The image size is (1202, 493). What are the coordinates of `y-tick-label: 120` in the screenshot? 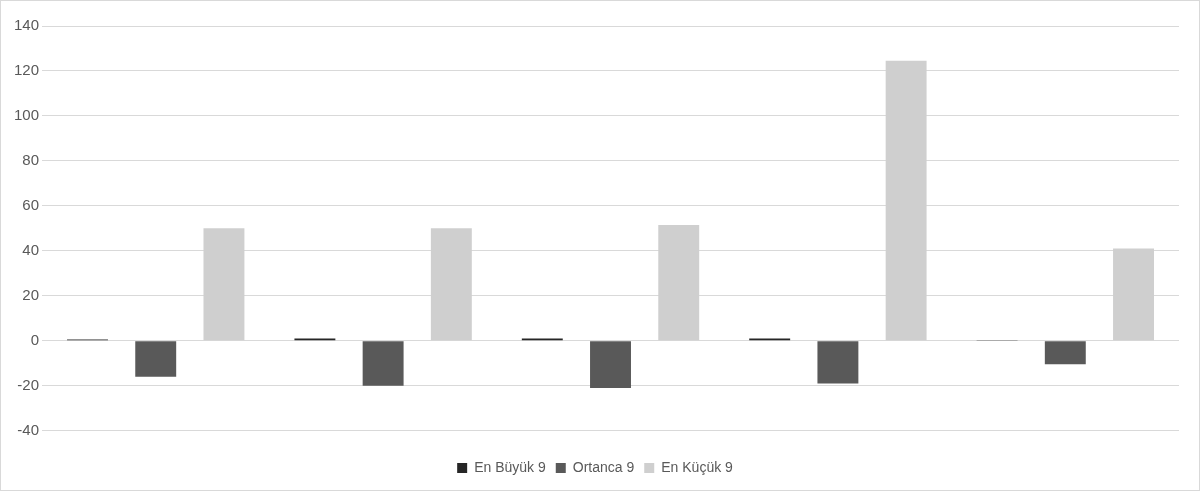 It's located at (27, 70).